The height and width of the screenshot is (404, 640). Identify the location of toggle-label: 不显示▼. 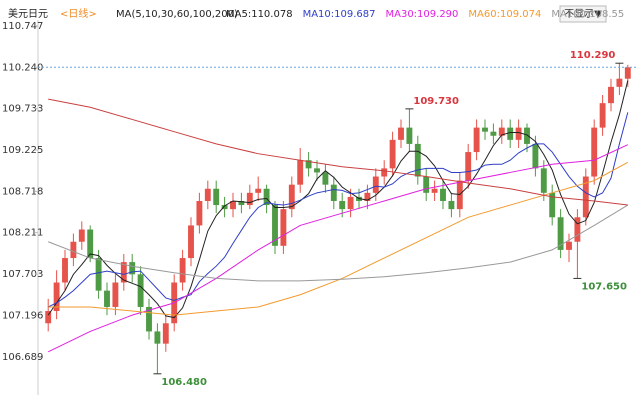
(583, 14).